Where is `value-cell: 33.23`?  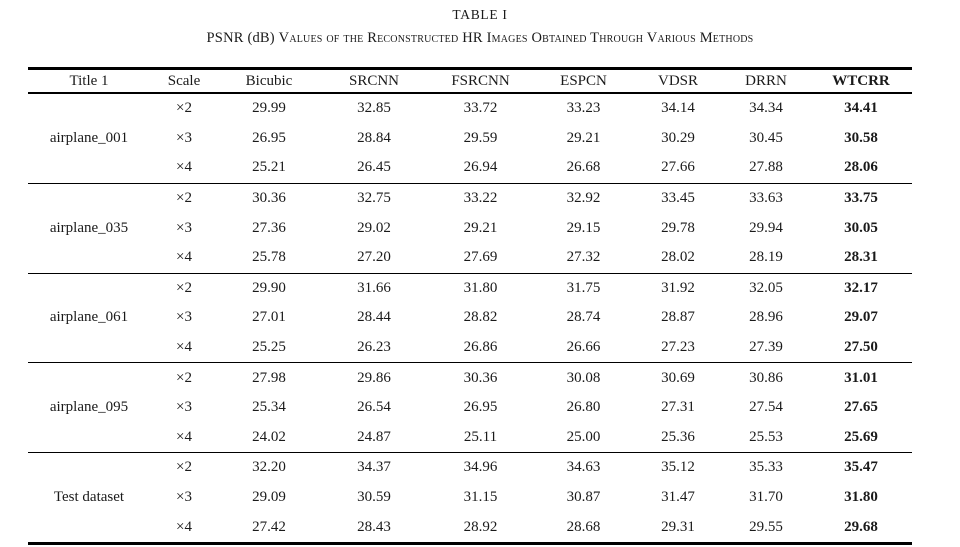
value-cell: 33.23 is located at coordinates (583, 108).